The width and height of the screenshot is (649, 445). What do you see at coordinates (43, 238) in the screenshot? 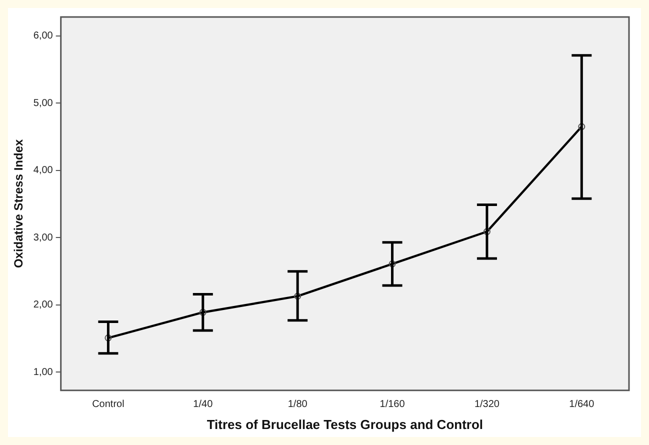
I see `y-tick-label: 3,00` at bounding box center [43, 238].